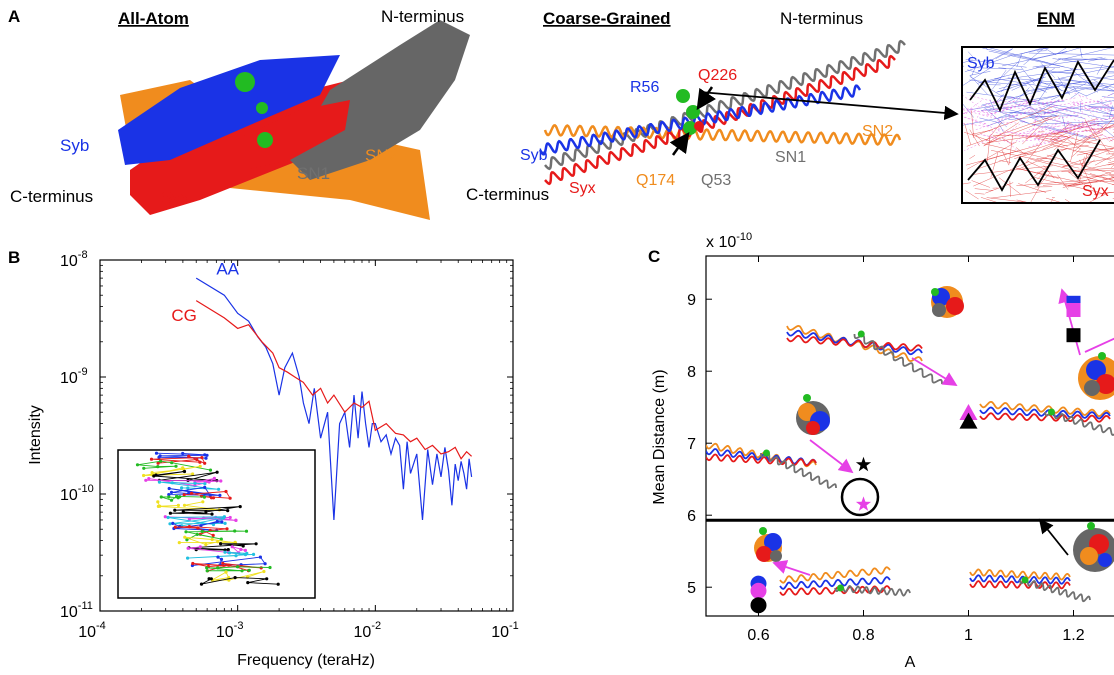 The image size is (1114, 675). Describe the element at coordinates (14, 257) in the screenshot. I see `panel-b-letter: B` at that location.